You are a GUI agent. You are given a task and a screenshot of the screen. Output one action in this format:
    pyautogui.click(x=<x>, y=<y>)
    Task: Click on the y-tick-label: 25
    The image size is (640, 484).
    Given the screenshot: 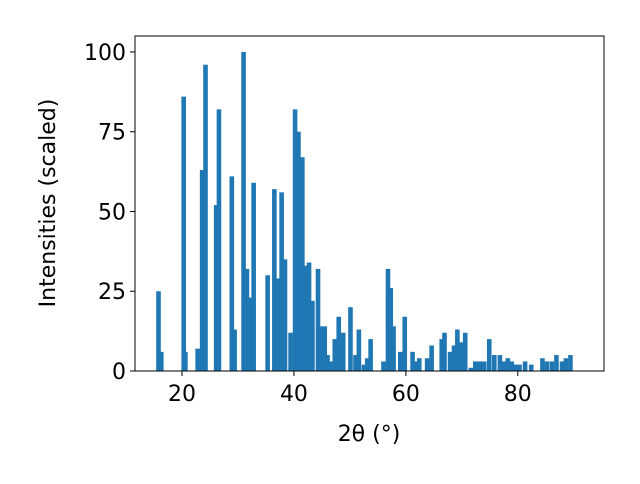 What is the action you would take?
    pyautogui.click(x=112, y=292)
    